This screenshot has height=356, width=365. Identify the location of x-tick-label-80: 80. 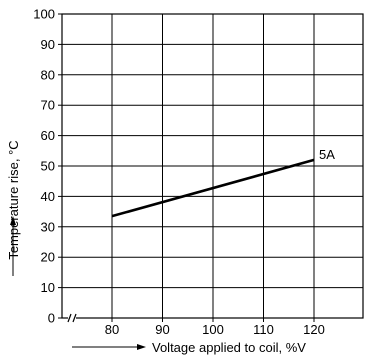
(112, 329).